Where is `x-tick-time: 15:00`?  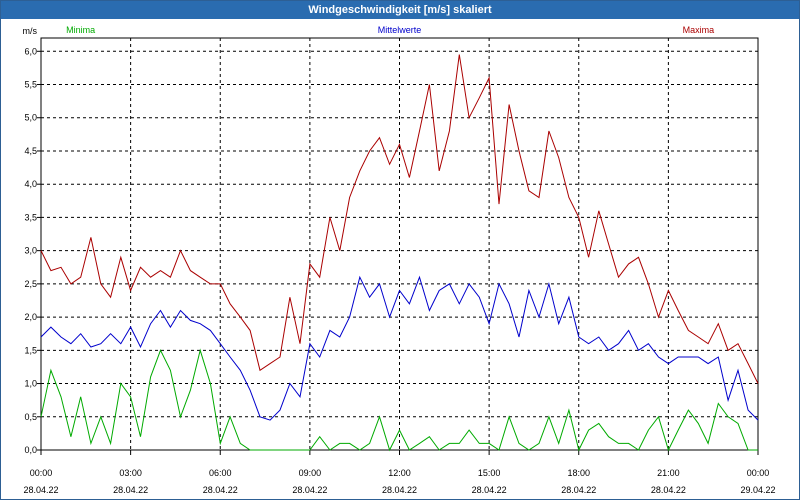
x-tick-time: 15:00 is located at coordinates (489, 473).